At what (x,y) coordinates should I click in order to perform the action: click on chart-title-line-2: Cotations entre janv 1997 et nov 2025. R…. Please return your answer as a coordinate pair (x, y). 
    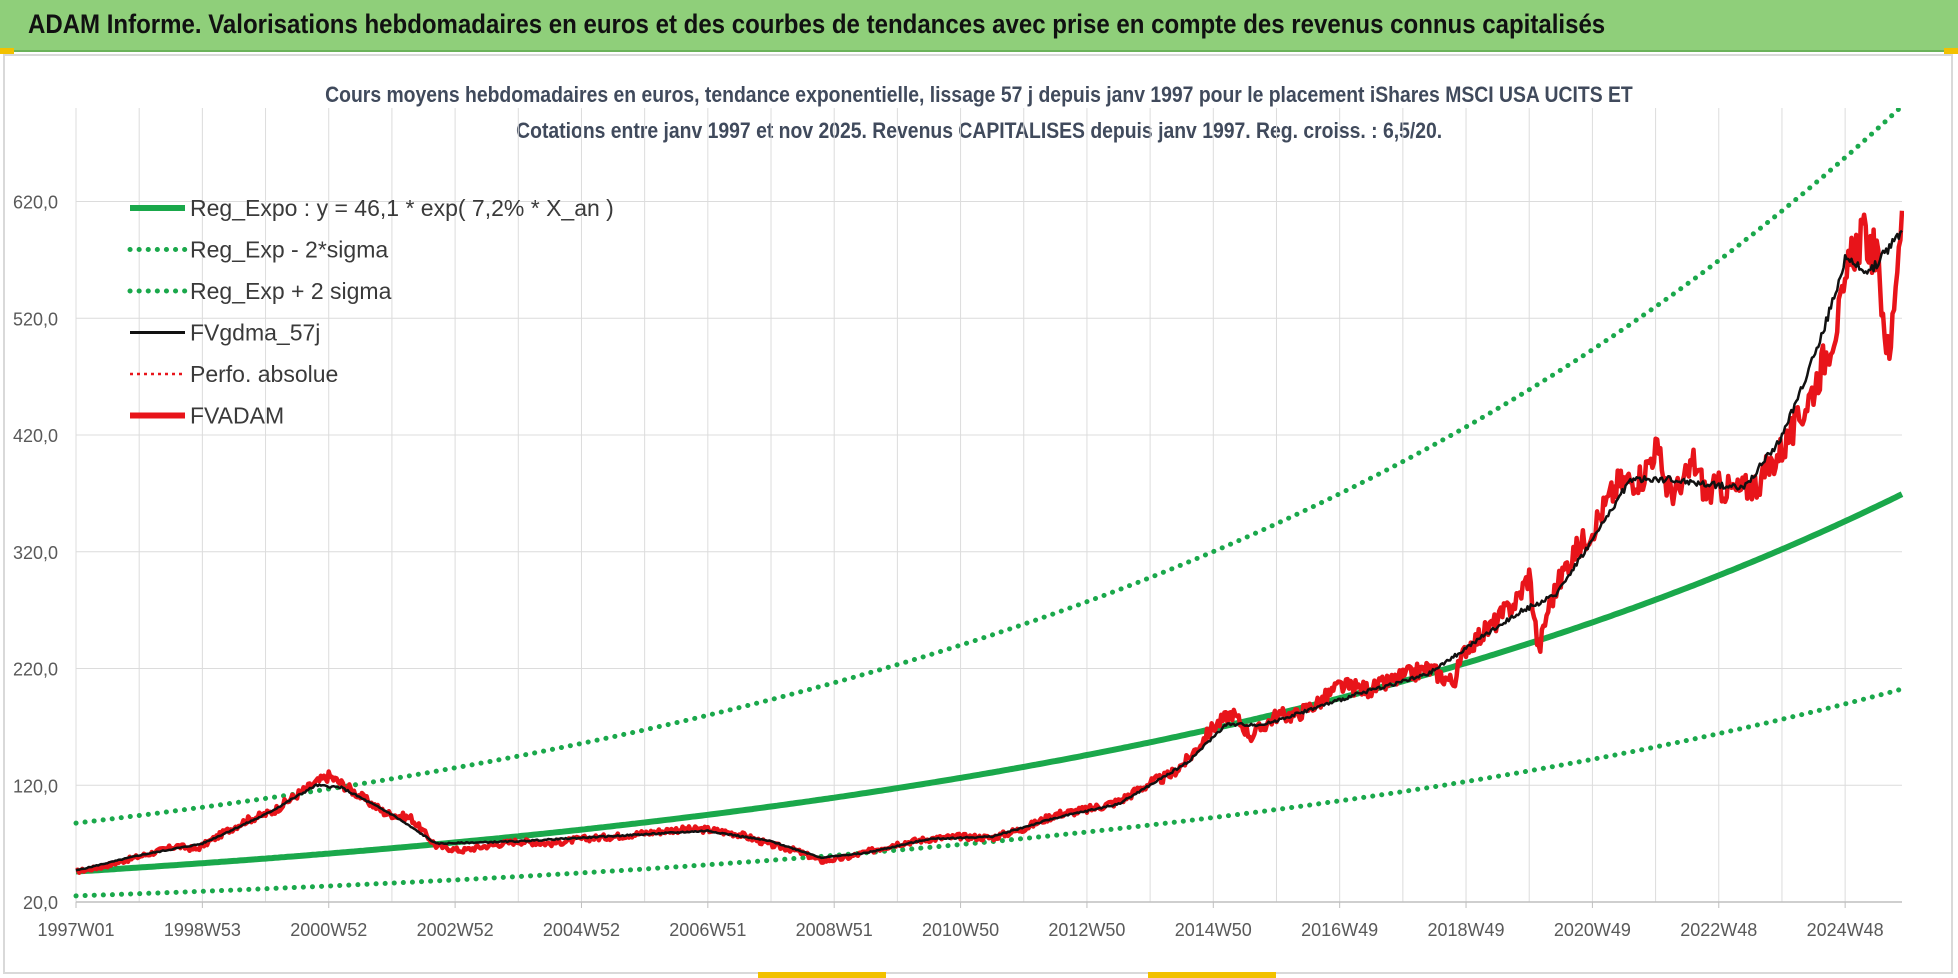
    Looking at the image, I should click on (979, 130).